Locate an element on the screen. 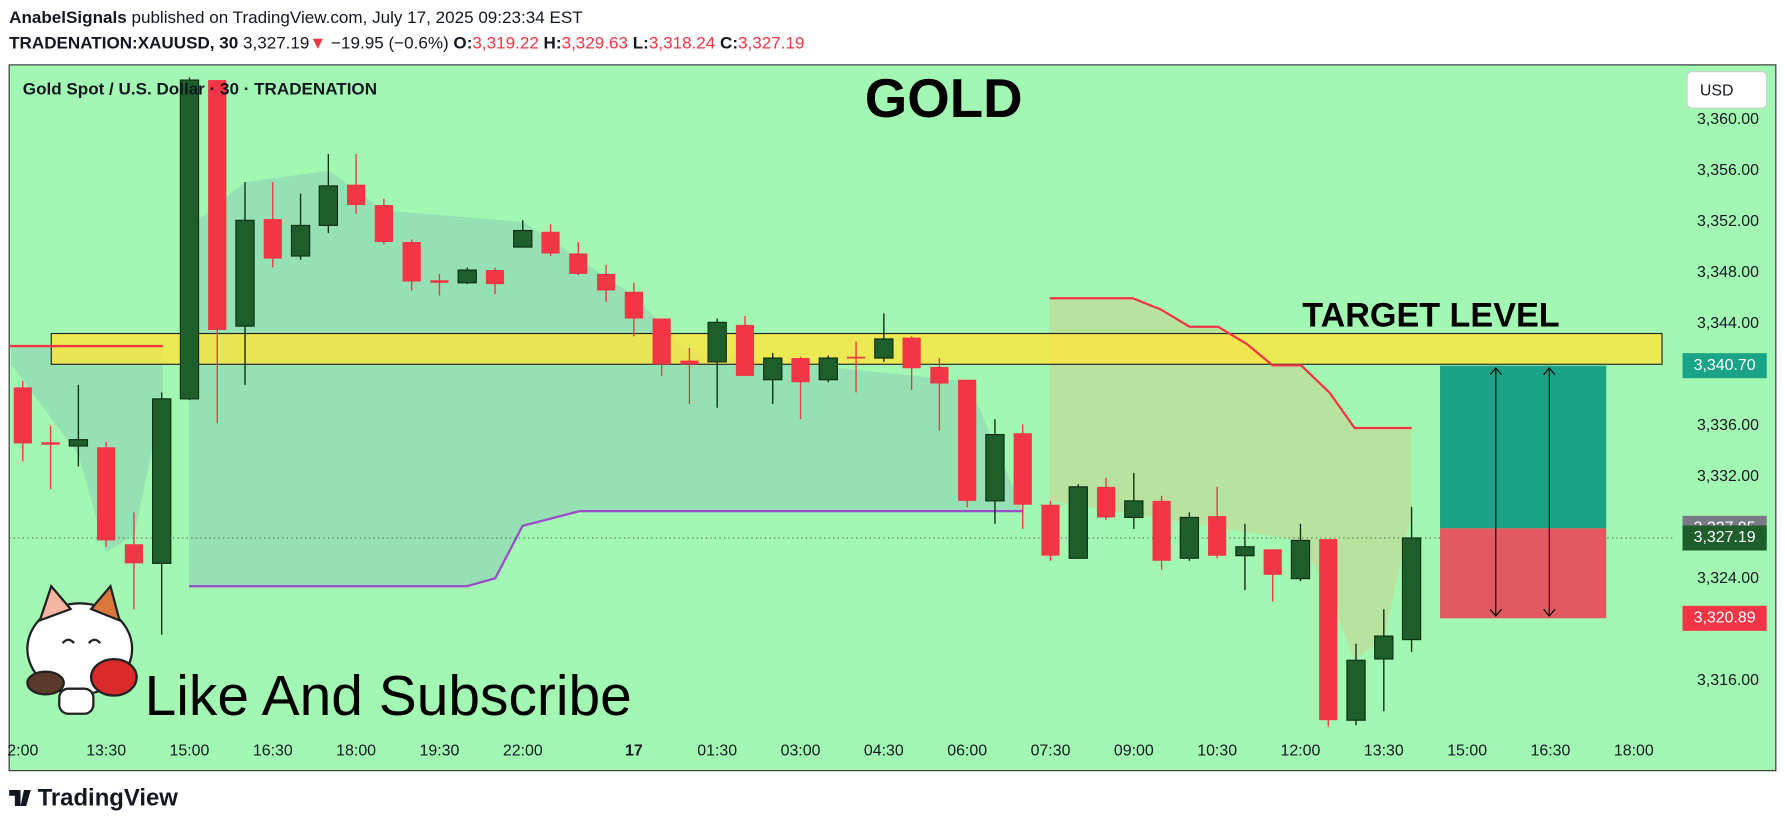 This screenshot has width=1785, height=827. price-label: 3,327.19 is located at coordinates (1725, 537).